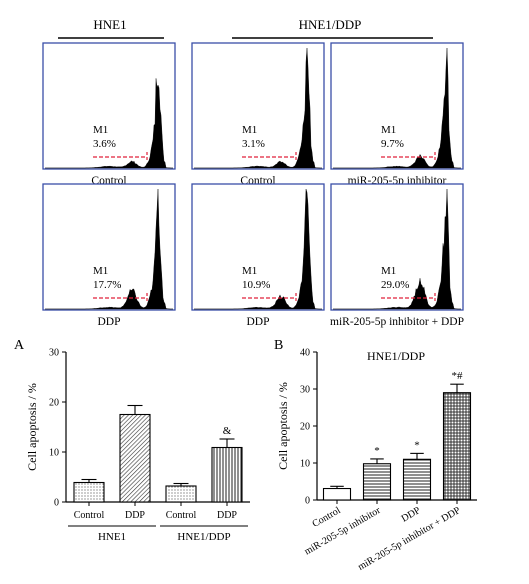  I want to click on histogram-panel-6: M1 29.0% miR-205-5p inhibitor + DDP, so click(397, 255).